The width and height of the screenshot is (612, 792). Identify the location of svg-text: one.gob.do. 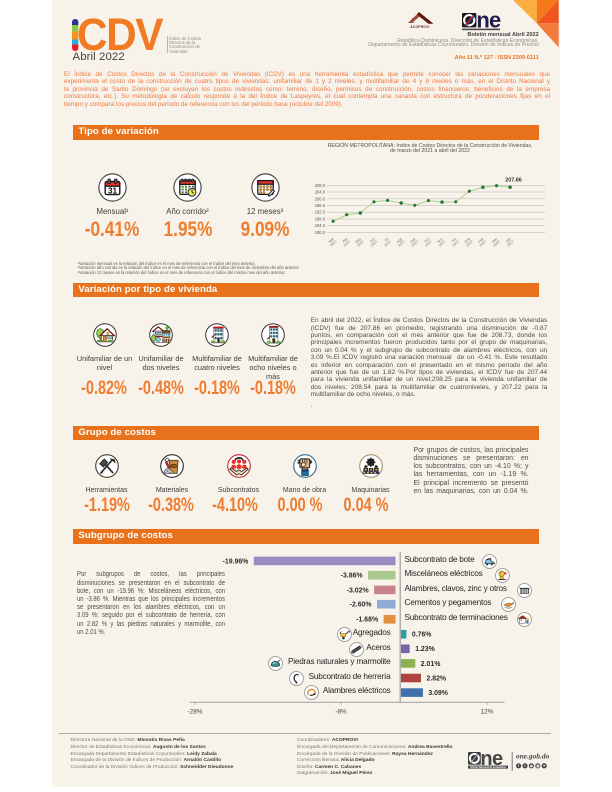
(533, 756).